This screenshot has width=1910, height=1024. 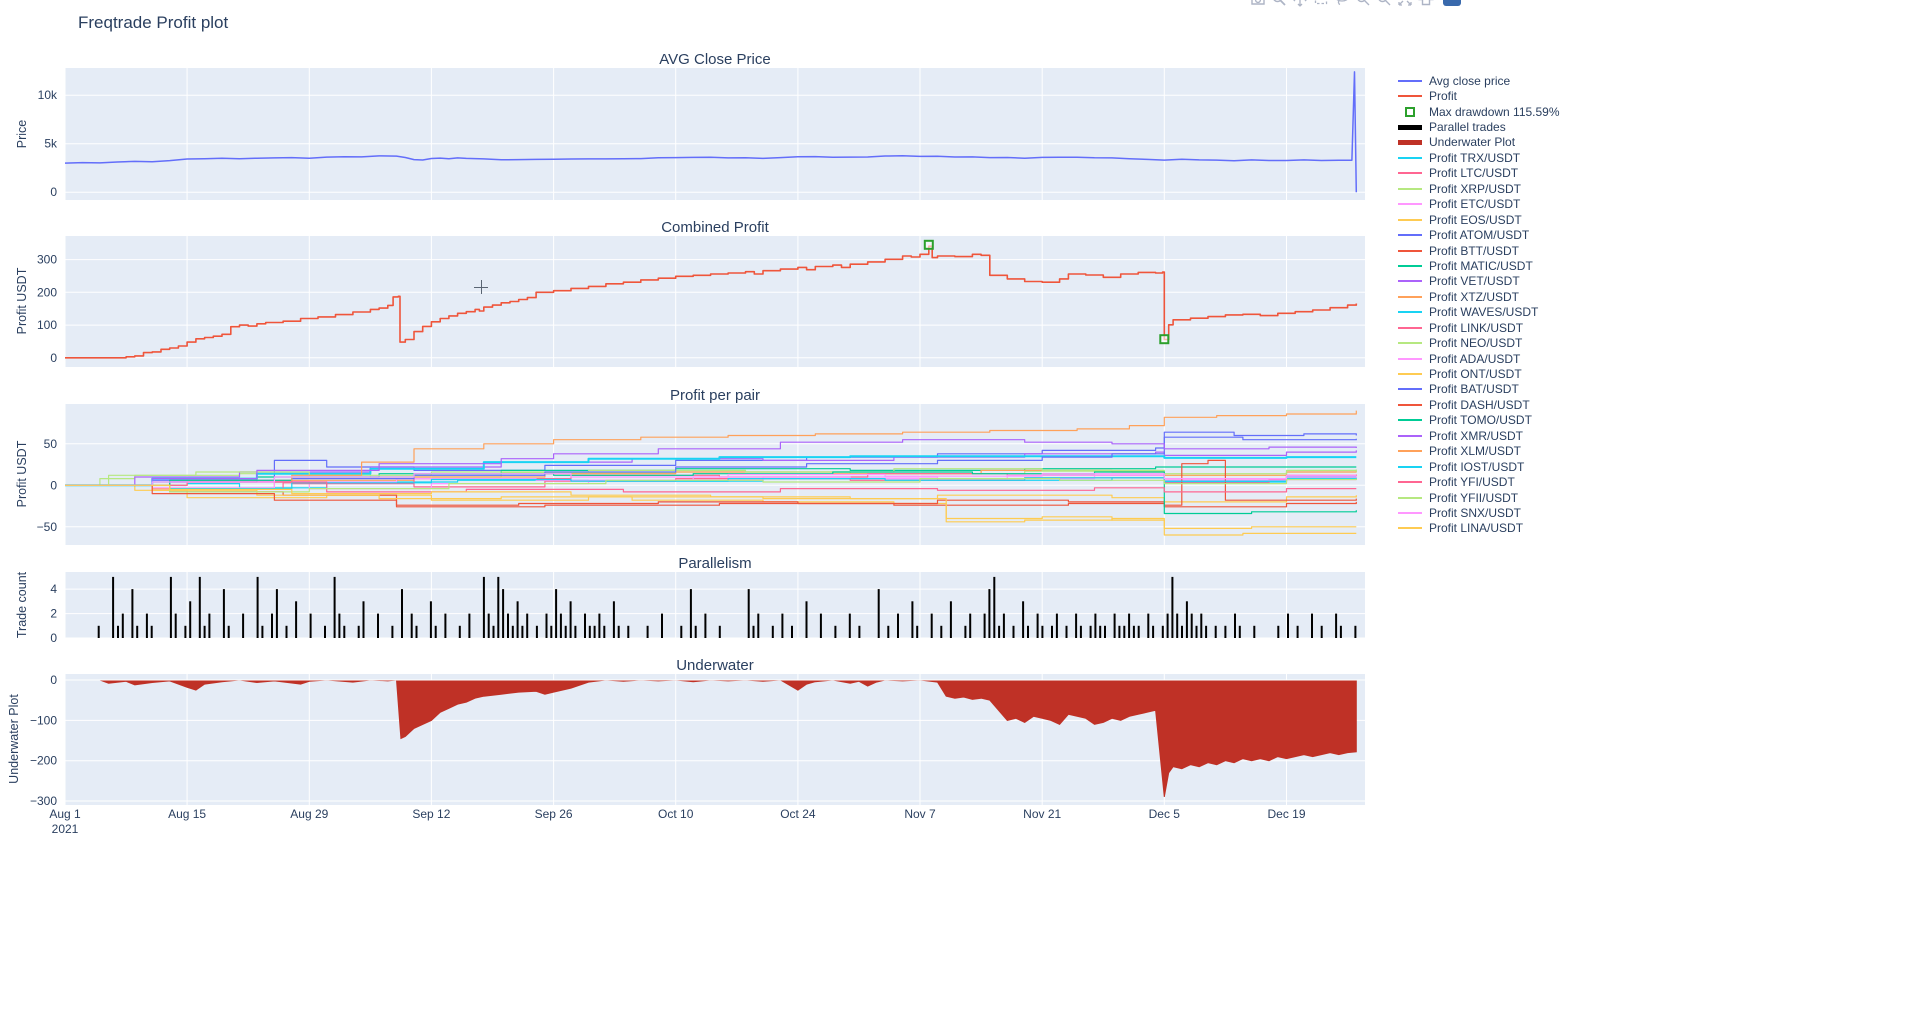 What do you see at coordinates (715, 665) in the screenshot?
I see `subplot-title-underwater: Underwater` at bounding box center [715, 665].